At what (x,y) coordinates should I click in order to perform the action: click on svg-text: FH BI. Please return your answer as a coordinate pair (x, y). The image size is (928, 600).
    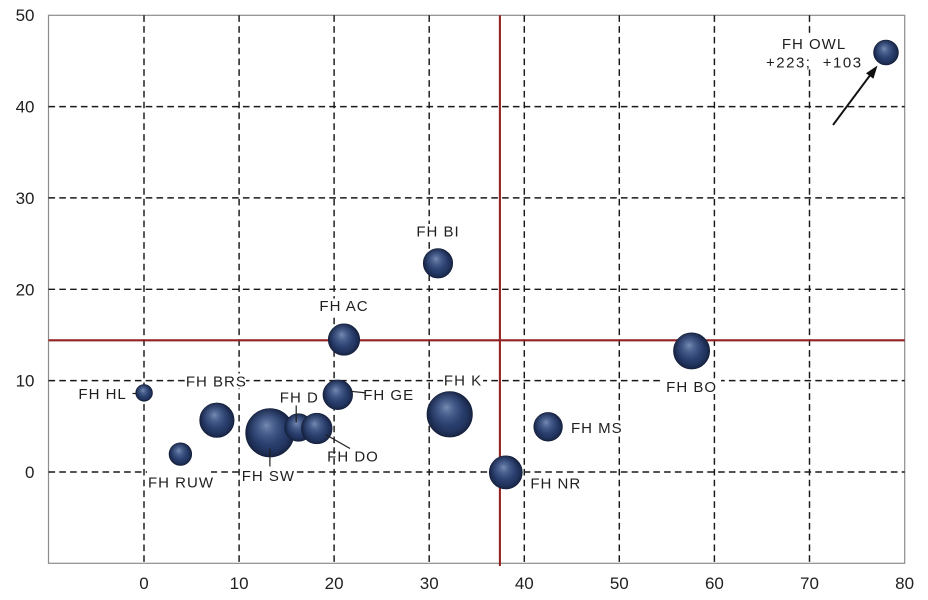
    Looking at the image, I should click on (437, 232).